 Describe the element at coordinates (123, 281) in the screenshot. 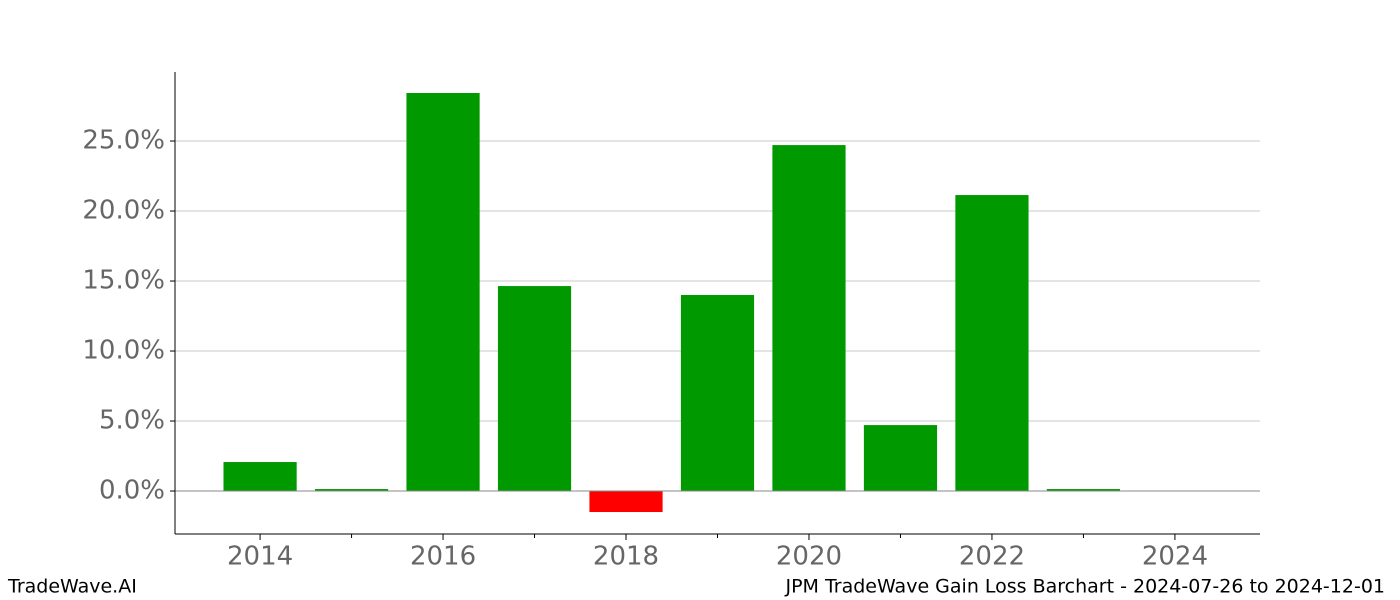

I see `y-tick-label: 15.0%` at that location.